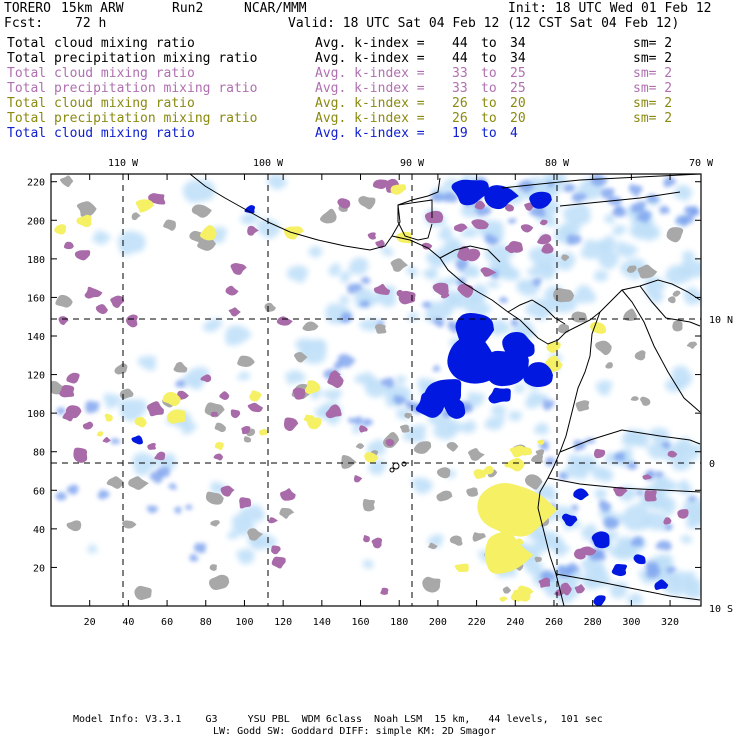  What do you see at coordinates (460, 103) in the screenshot?
I see `legend-from: 26` at bounding box center [460, 103].